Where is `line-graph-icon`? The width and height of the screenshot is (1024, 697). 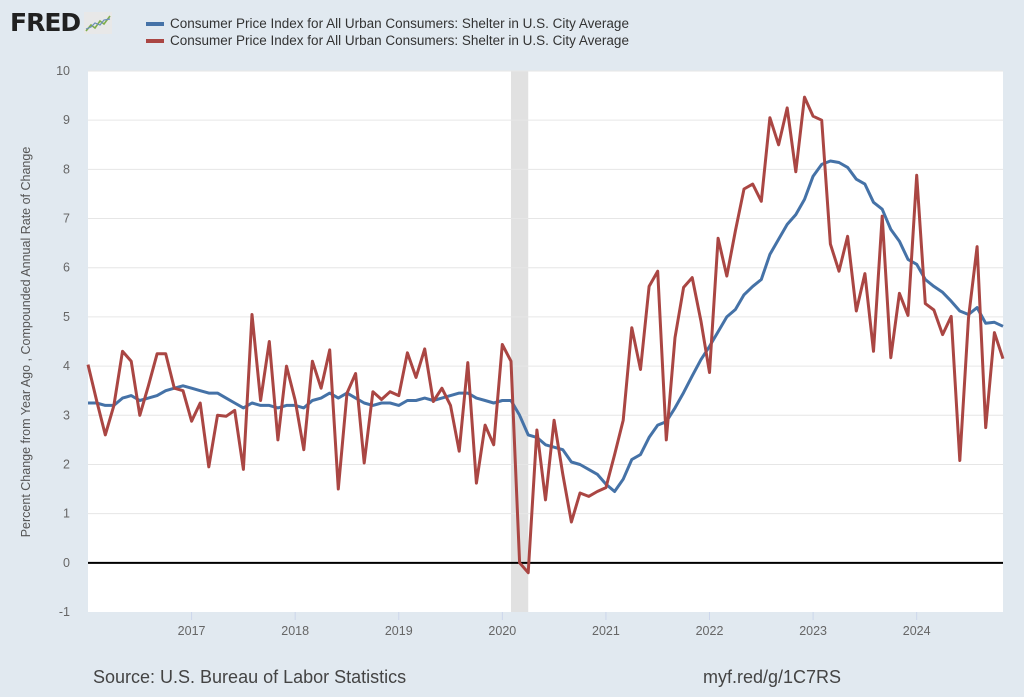
line-graph-icon is located at coordinates (98, 23).